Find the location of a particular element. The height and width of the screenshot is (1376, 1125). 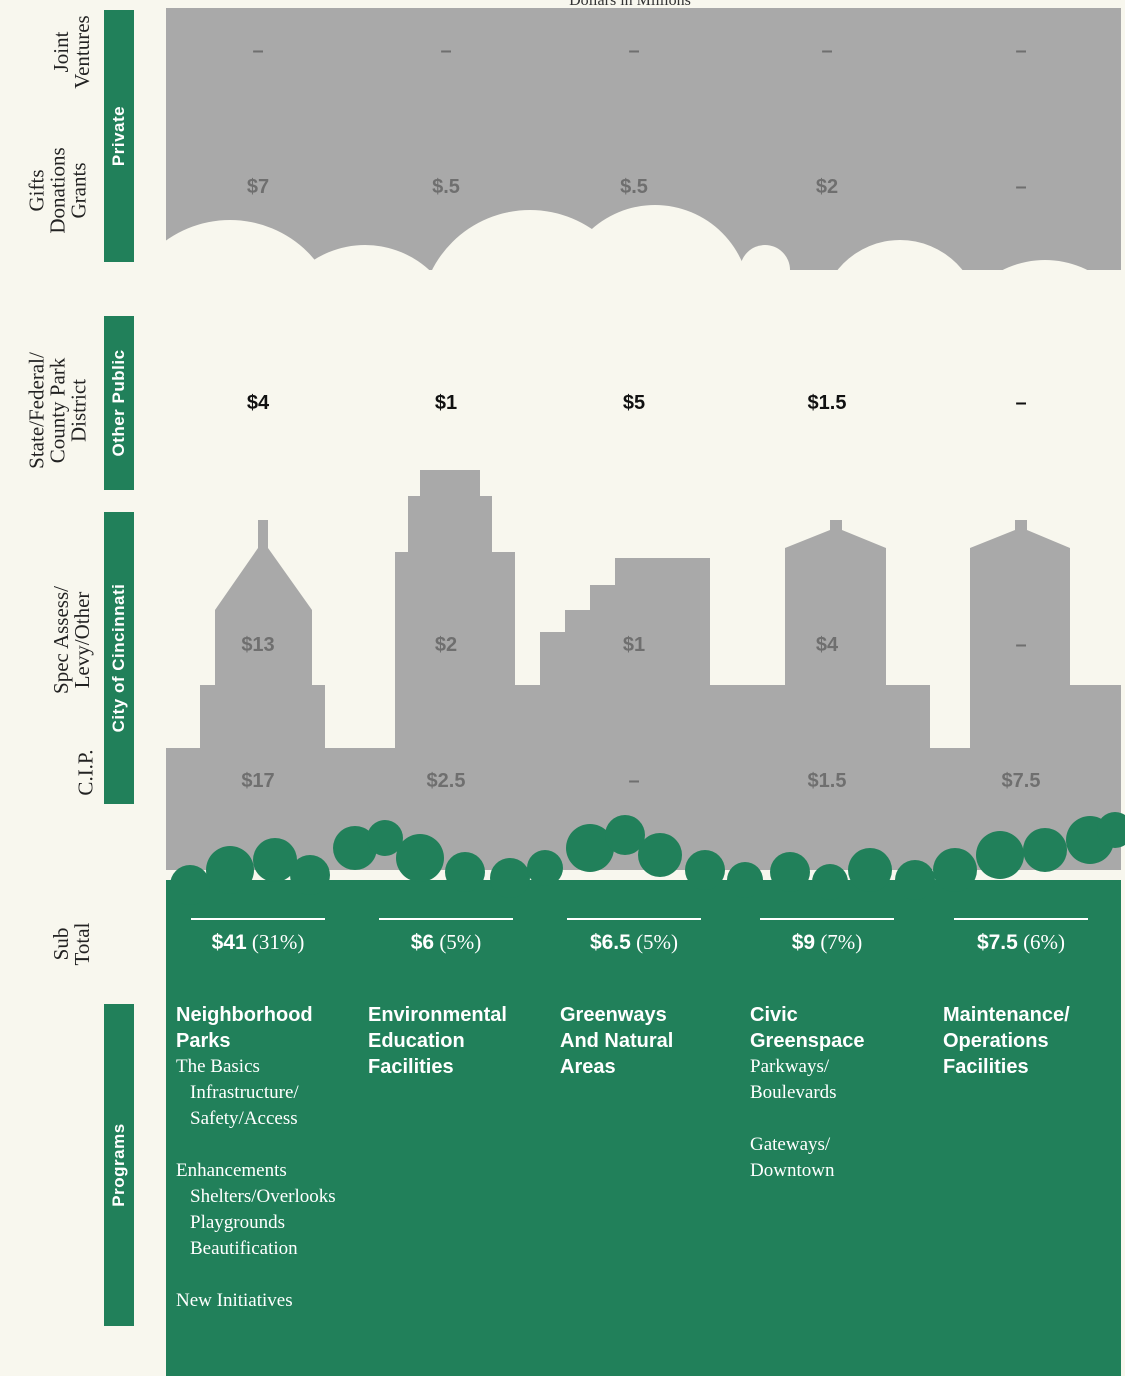

row-label-line: Ventures is located at coordinates (82, 52).